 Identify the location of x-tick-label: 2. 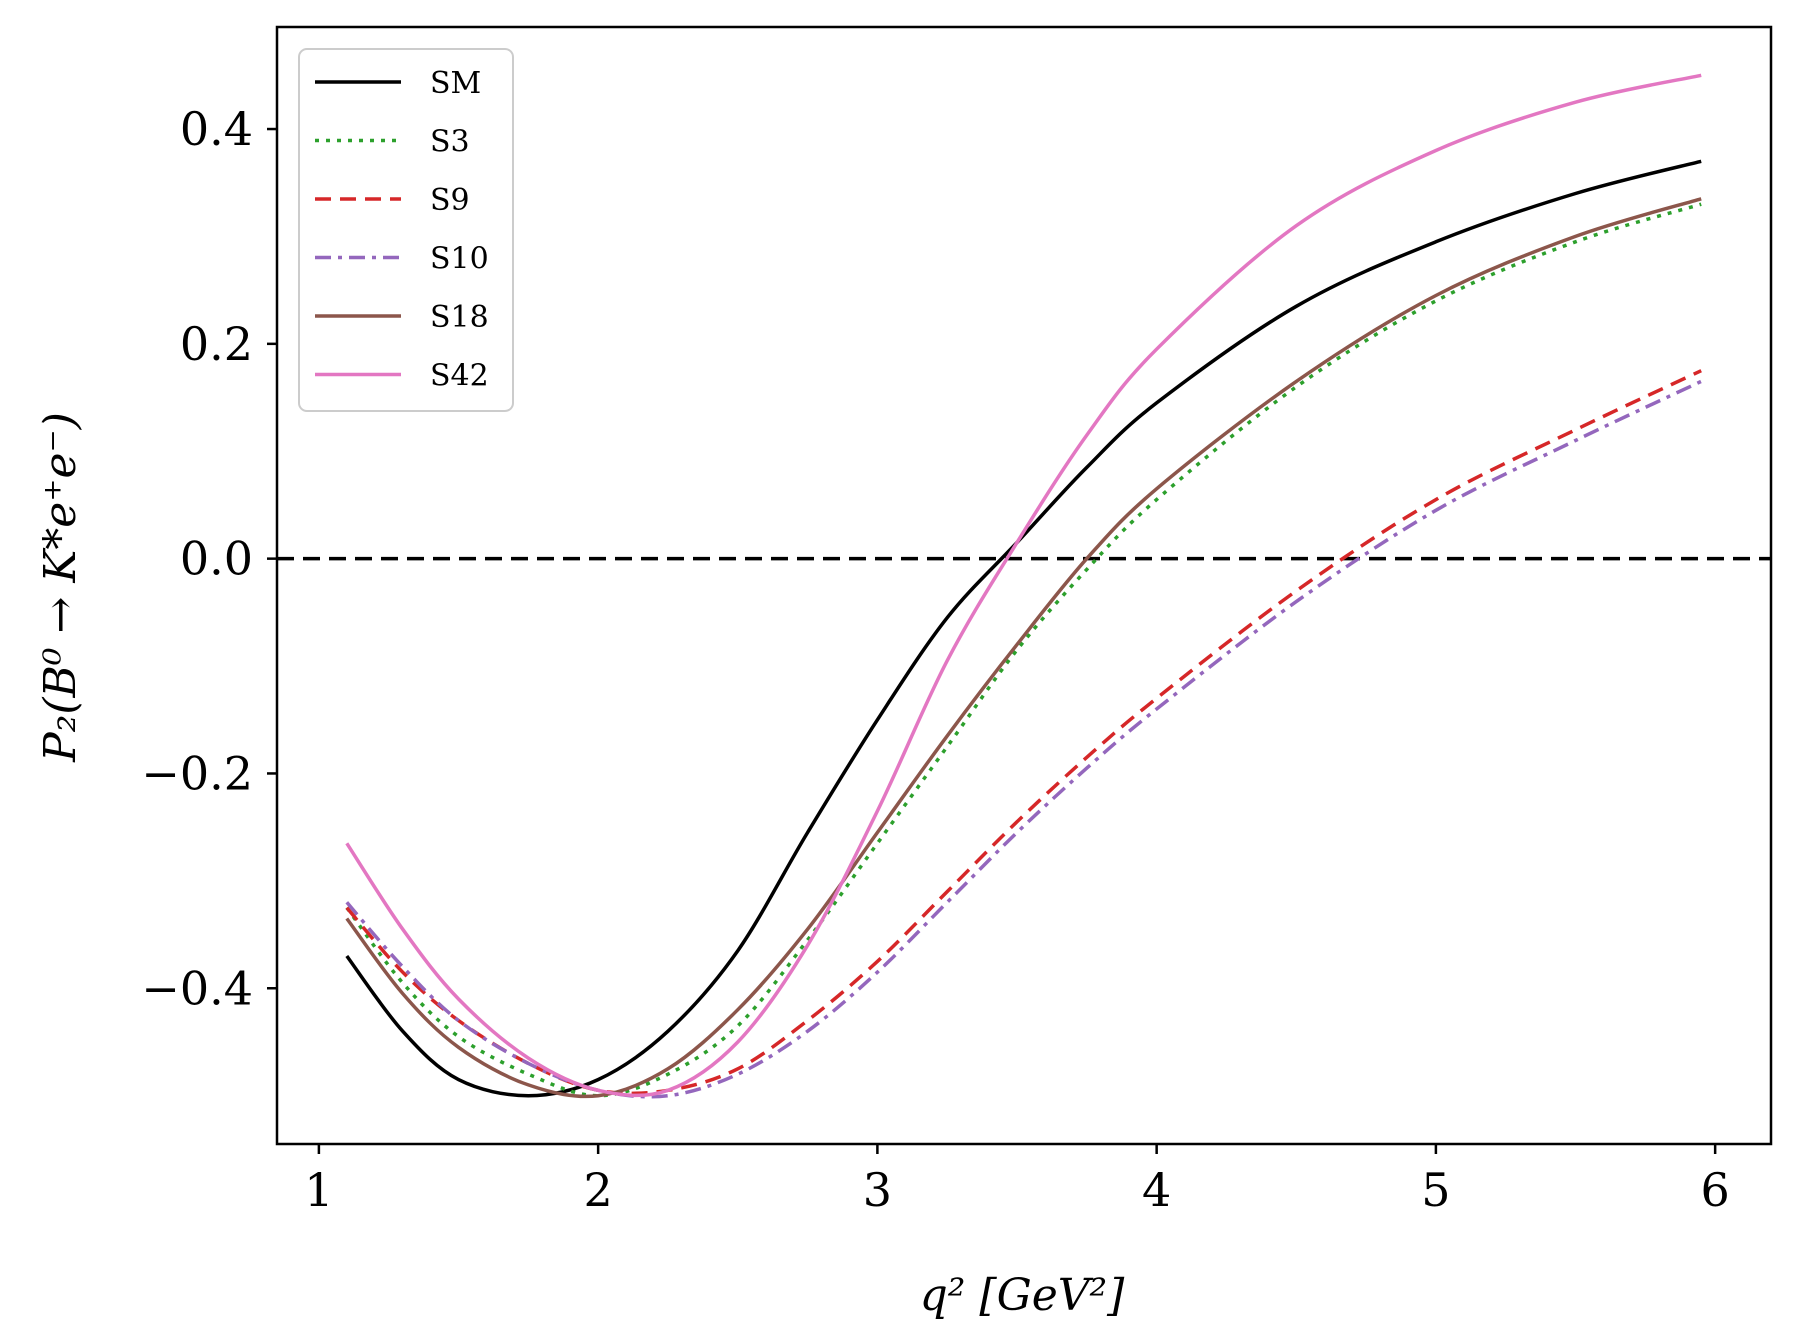
(597, 1190).